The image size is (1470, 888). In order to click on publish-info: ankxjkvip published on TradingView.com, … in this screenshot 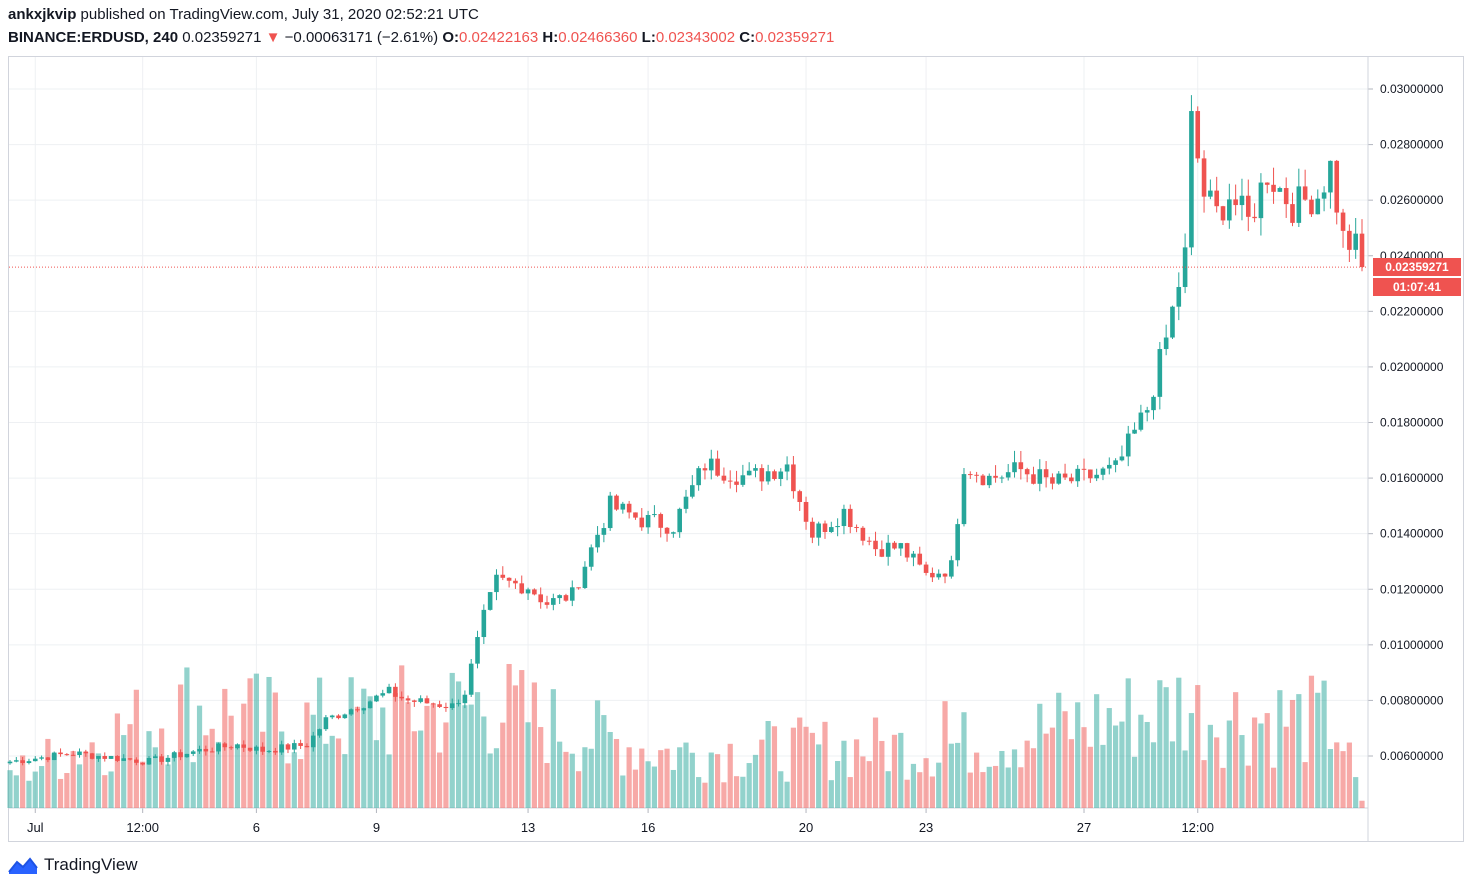, I will do `click(243, 14)`.